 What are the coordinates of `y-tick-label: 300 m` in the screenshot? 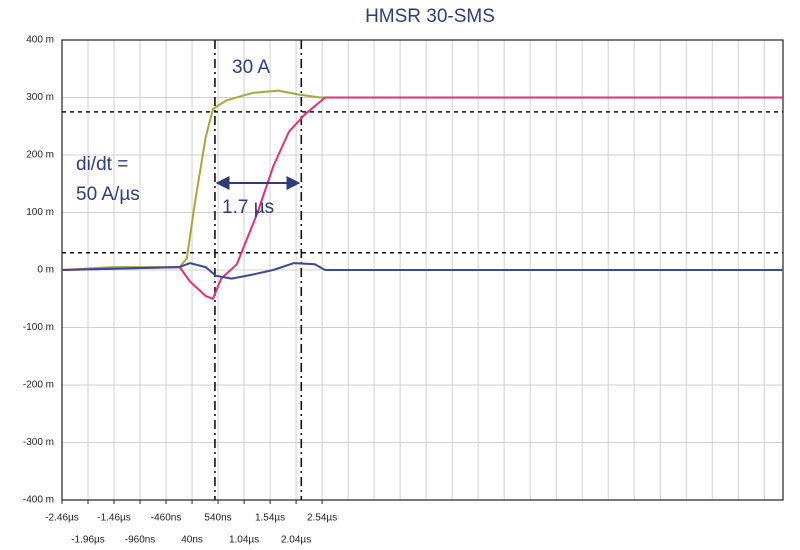 It's located at (40, 97).